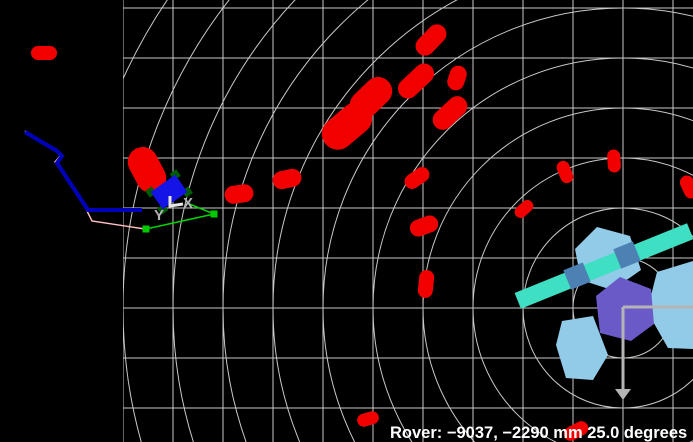 Image resolution: width=693 pixels, height=442 pixels. Describe the element at coordinates (654, 352) in the screenshot. I see `lander-origin-marker` at that location.